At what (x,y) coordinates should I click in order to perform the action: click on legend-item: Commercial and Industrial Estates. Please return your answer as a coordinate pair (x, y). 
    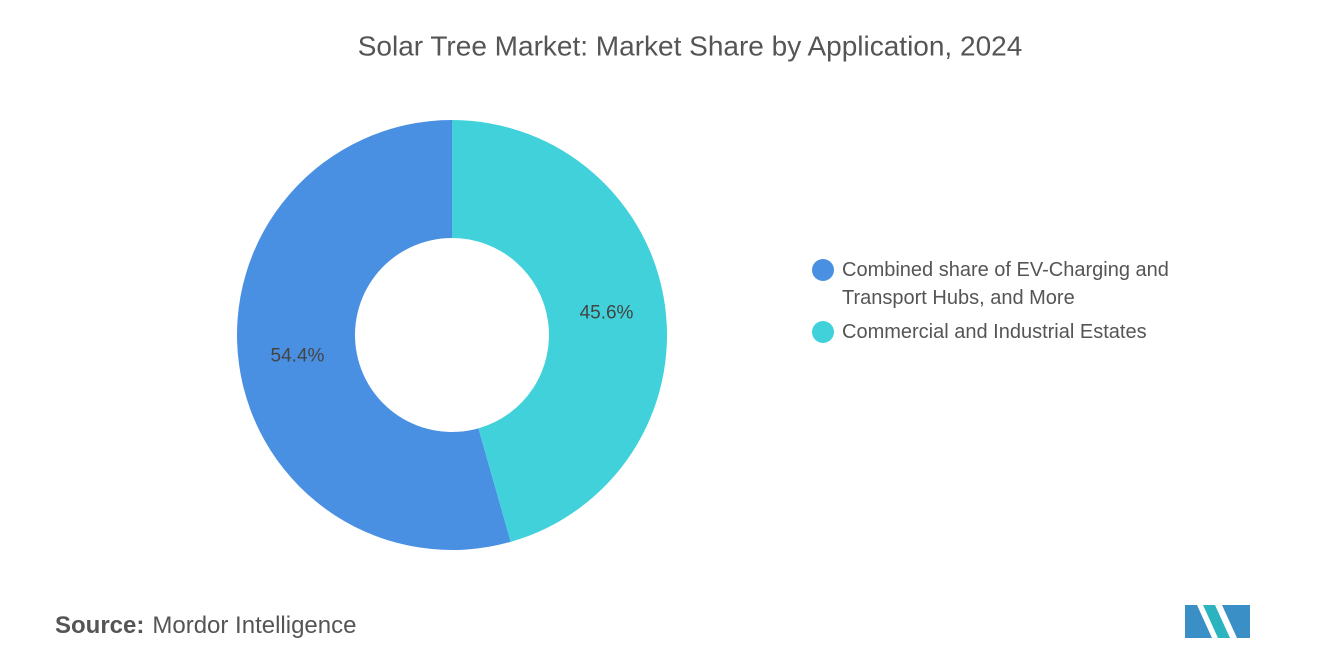
    Looking at the image, I should click on (1012, 332).